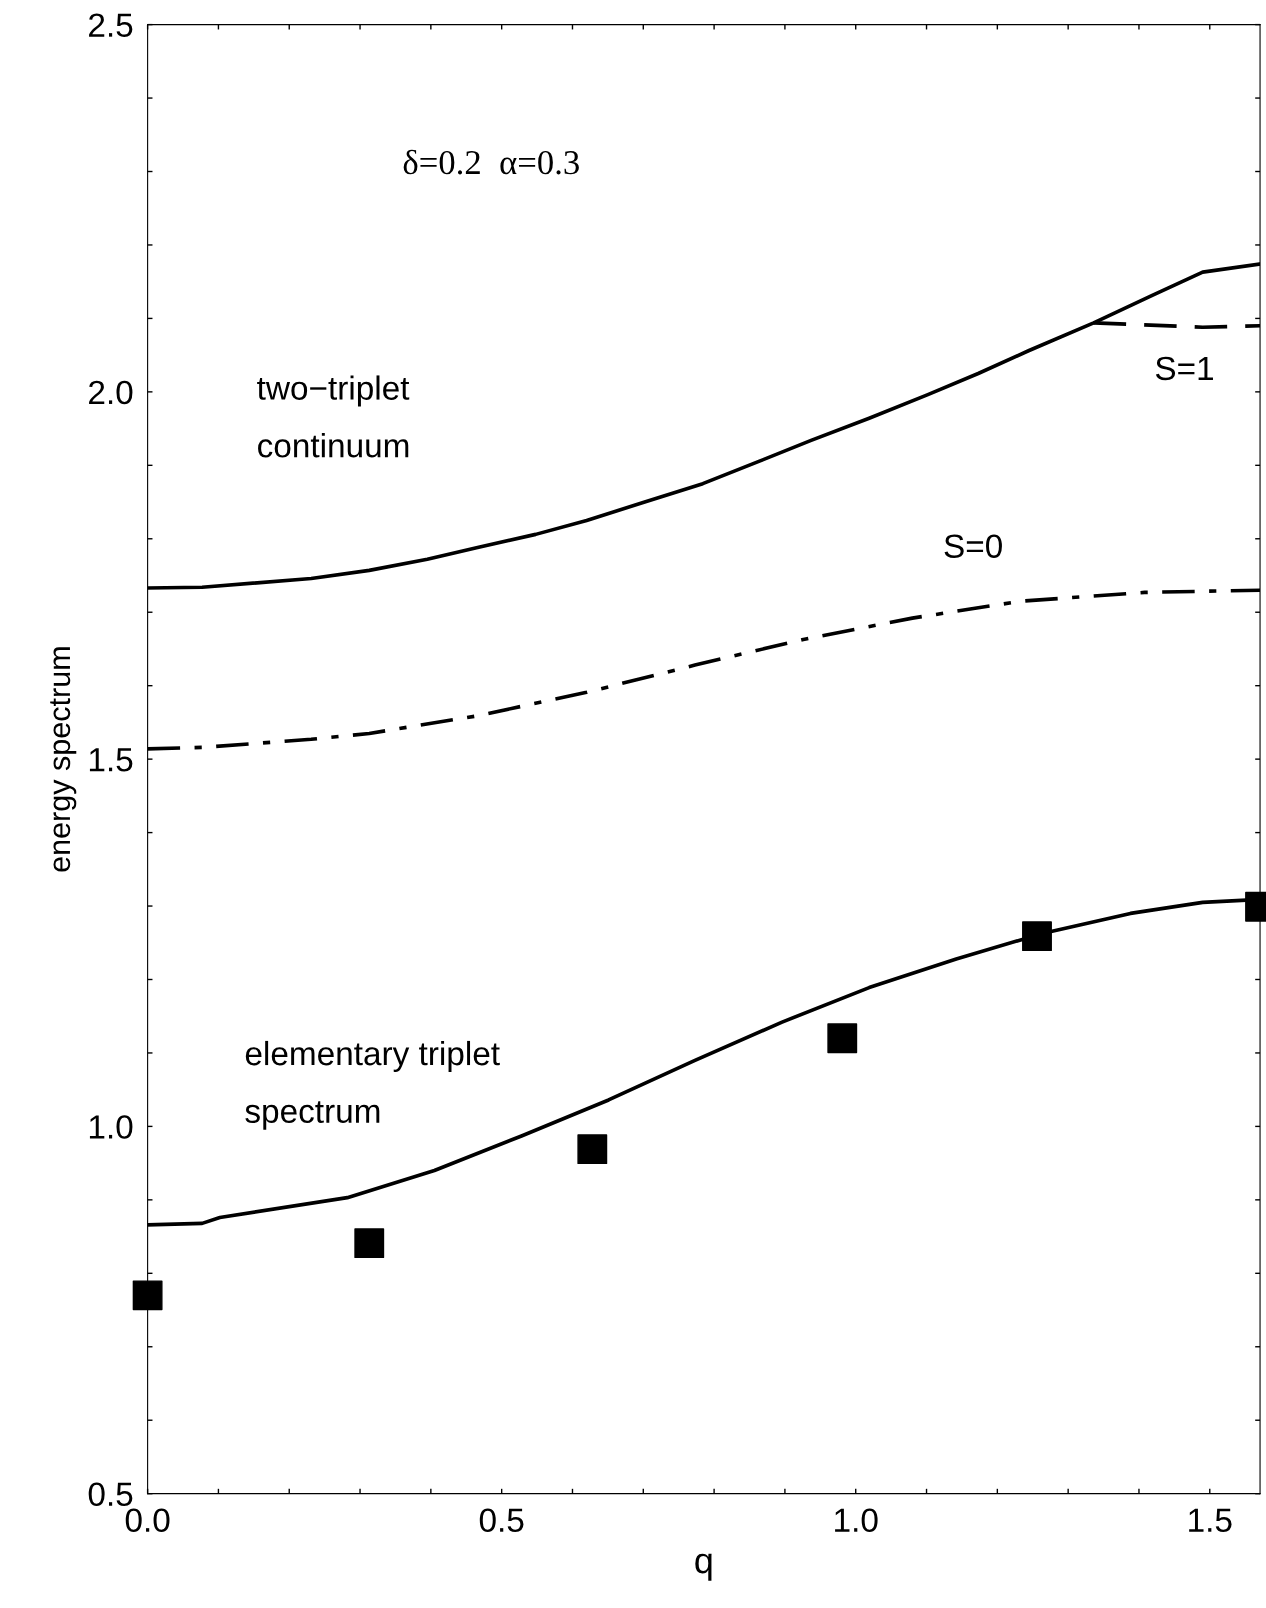 This screenshot has height=1608, width=1266. What do you see at coordinates (111, 25) in the screenshot?
I see `y-tick-label: 2.5` at bounding box center [111, 25].